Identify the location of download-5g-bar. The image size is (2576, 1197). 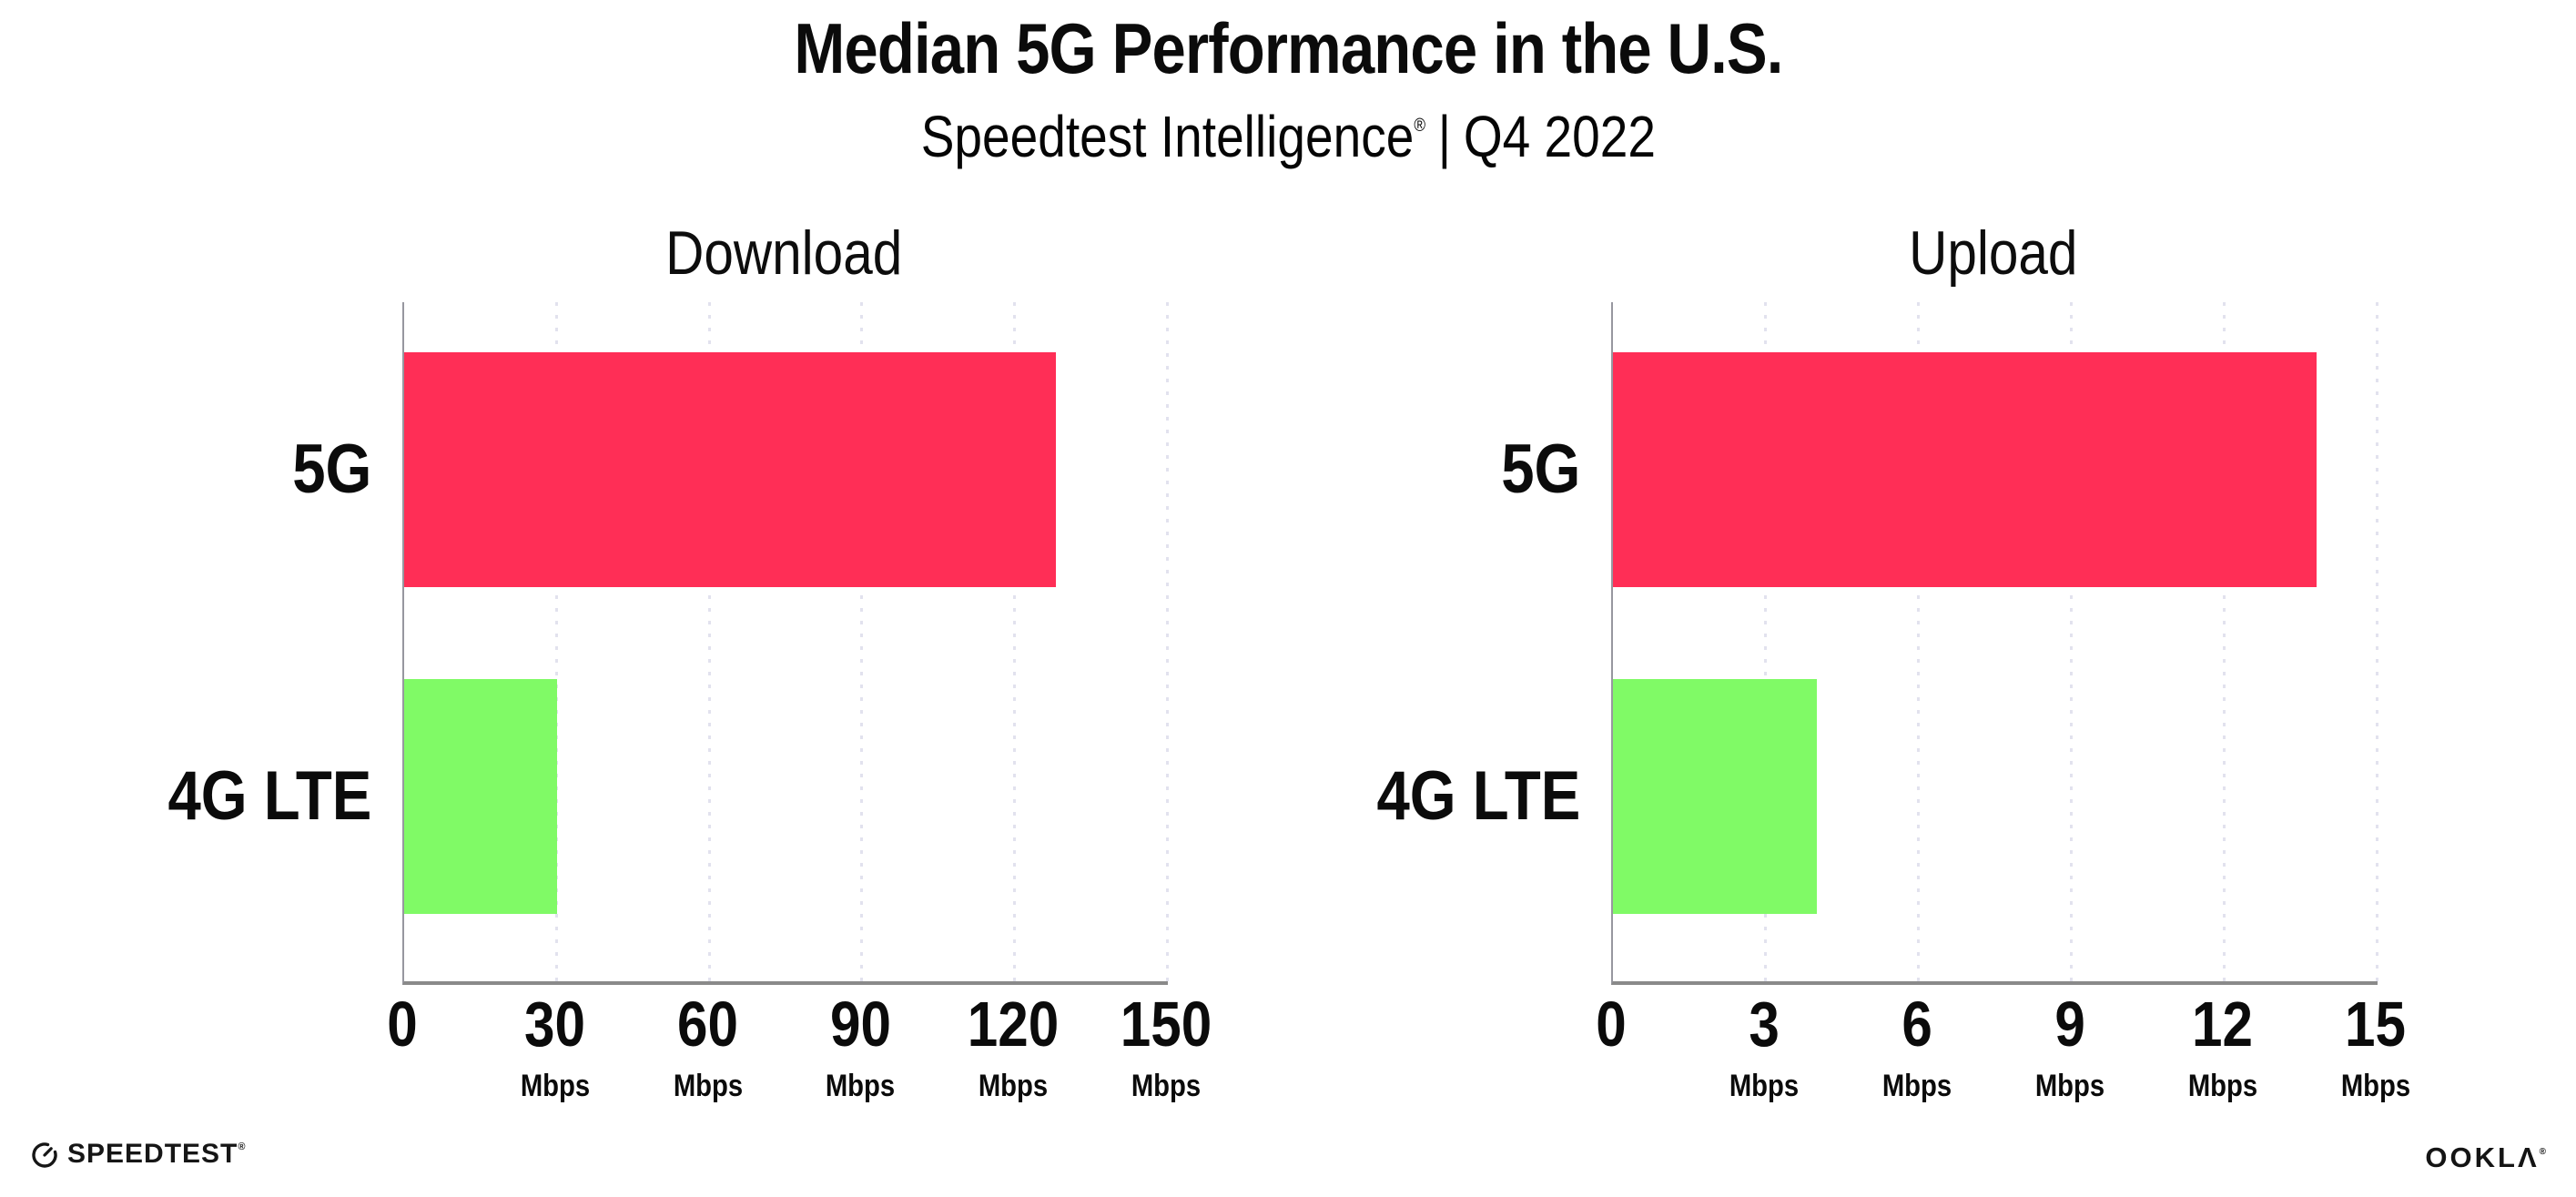
(730, 470).